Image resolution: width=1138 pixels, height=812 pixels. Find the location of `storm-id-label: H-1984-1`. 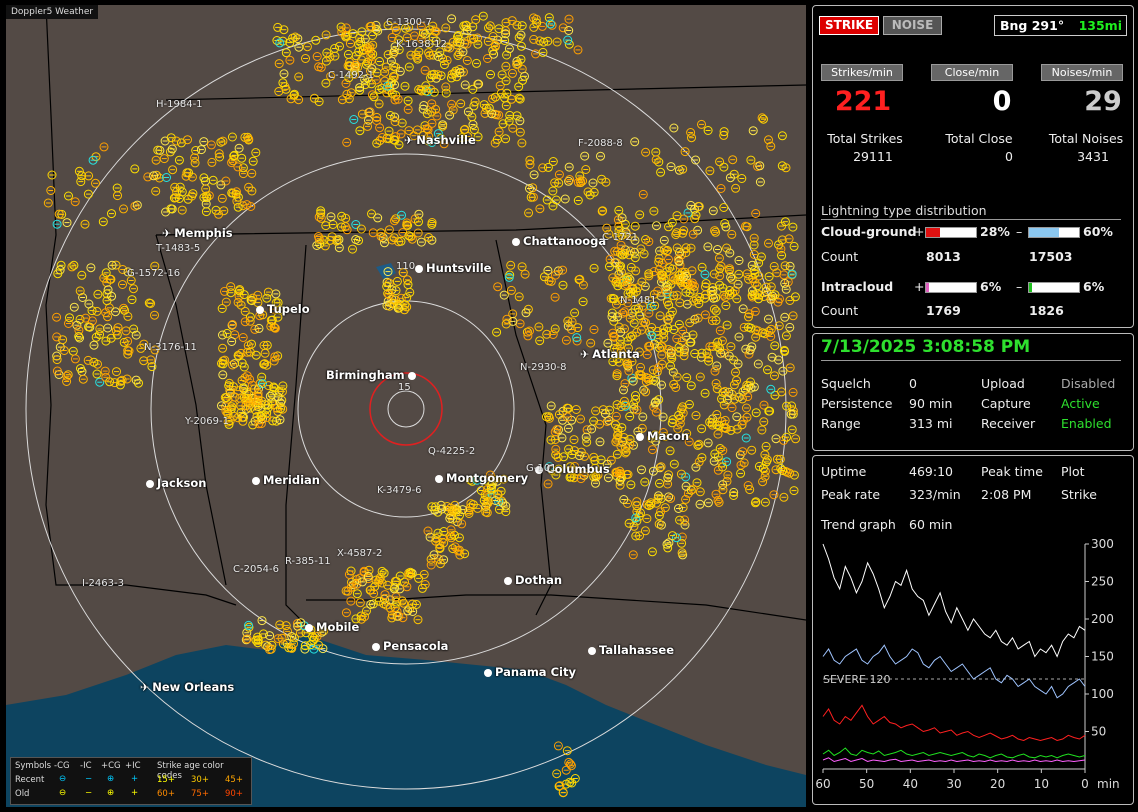

storm-id-label: H-1984-1 is located at coordinates (179, 104).